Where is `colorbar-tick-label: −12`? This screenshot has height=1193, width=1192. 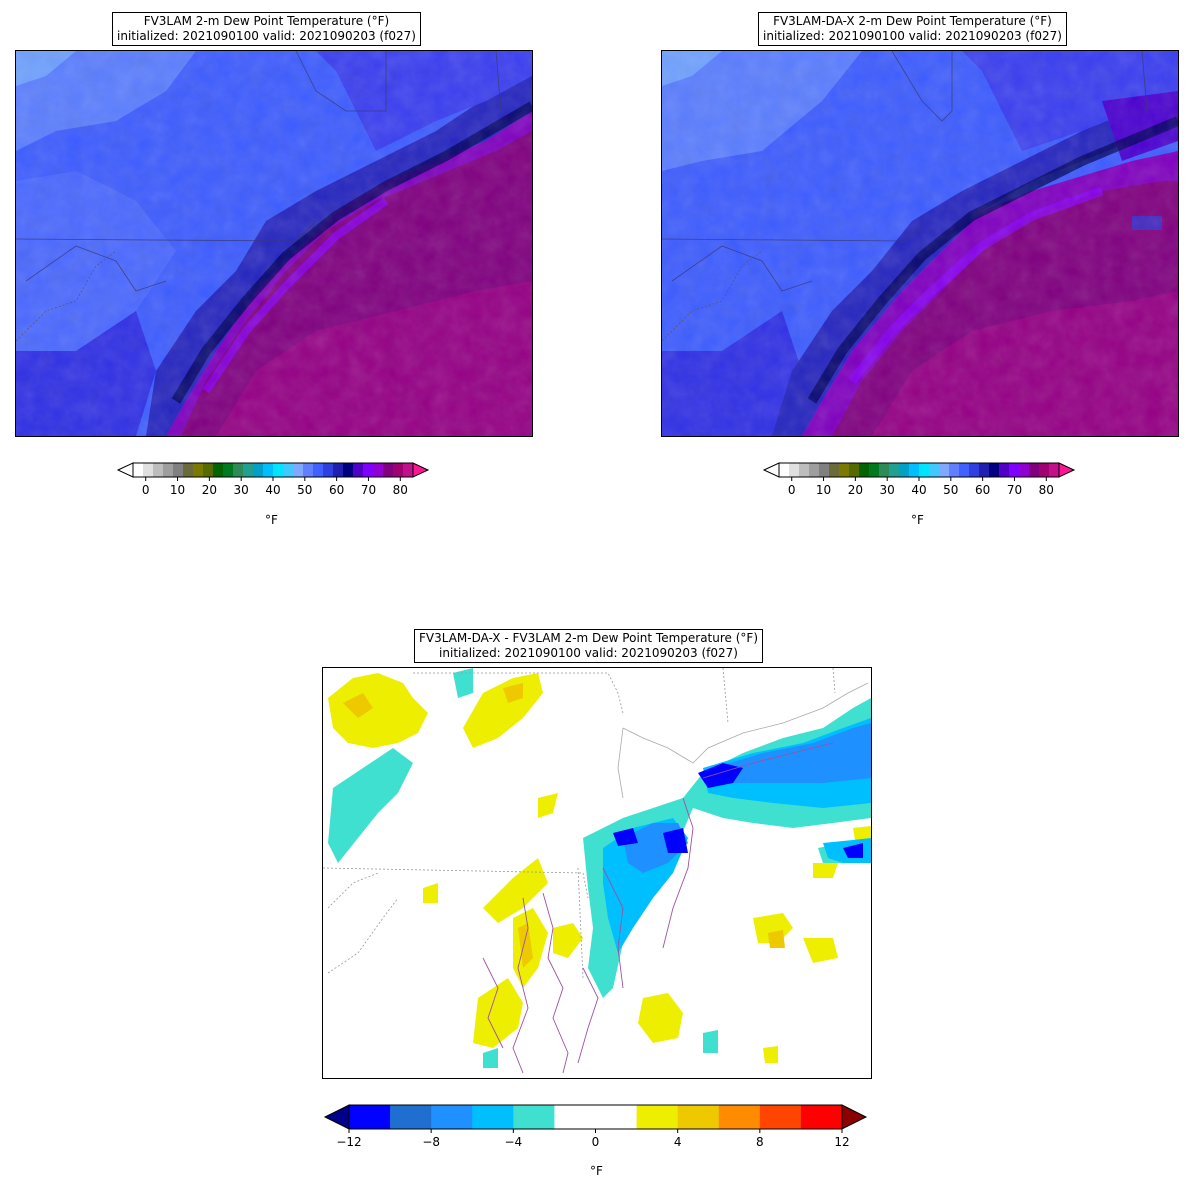 colorbar-tick-label: −12 is located at coordinates (348, 1142).